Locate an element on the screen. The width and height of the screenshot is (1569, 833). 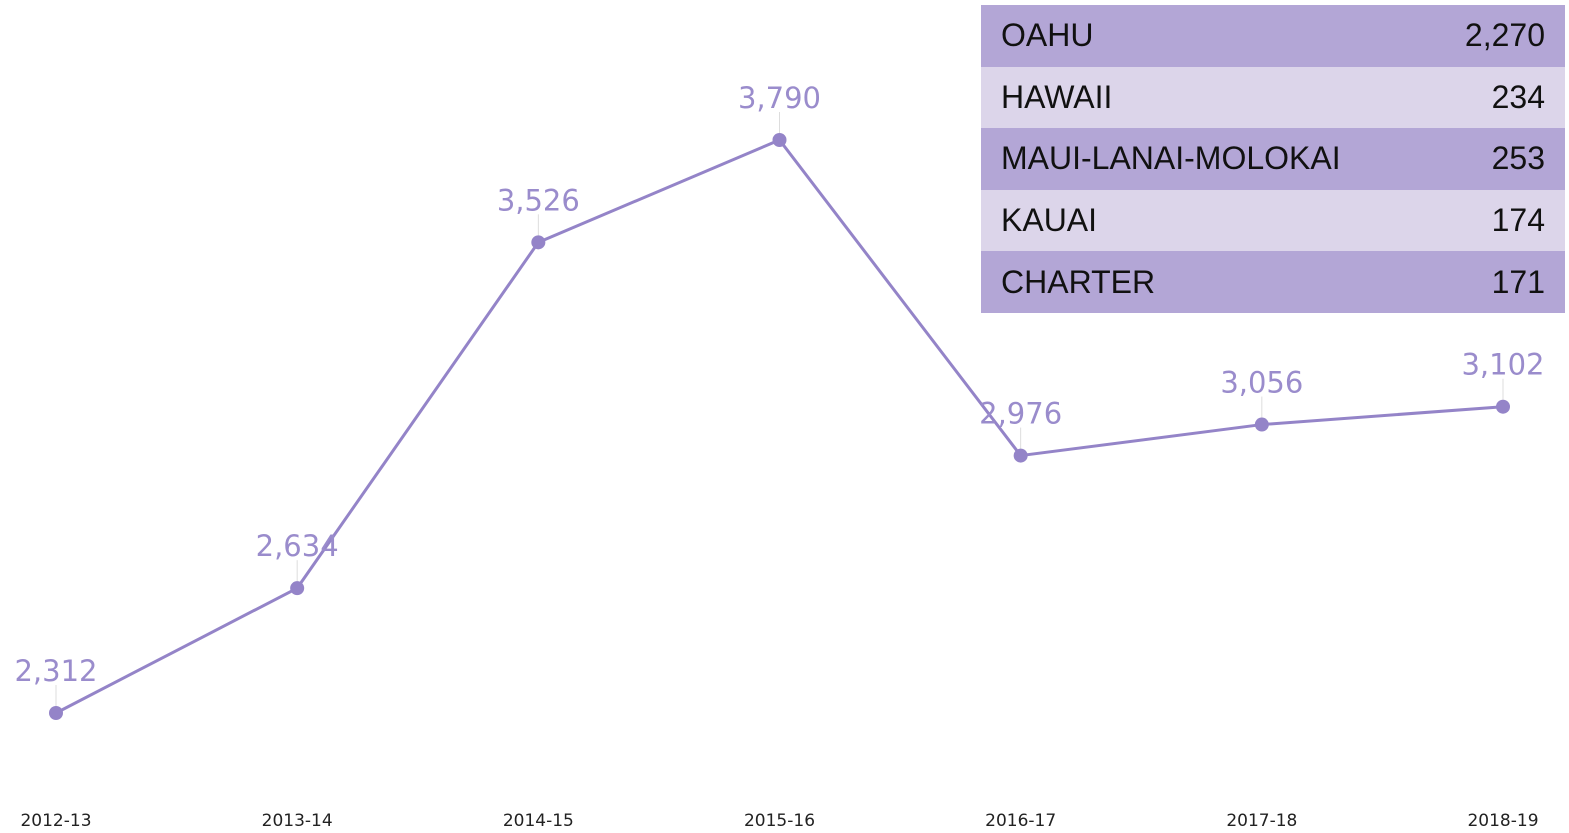
data-label: 3,526 is located at coordinates (538, 200).